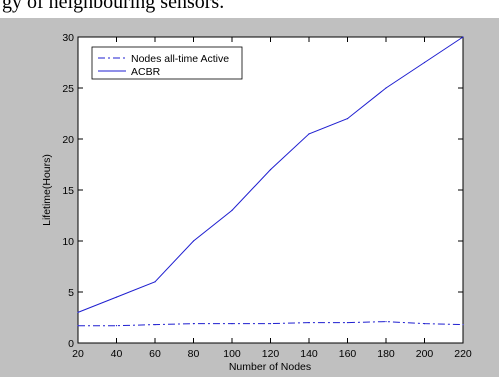 This screenshot has height=377, width=499. I want to click on x-tick-label: 180, so click(386, 354).